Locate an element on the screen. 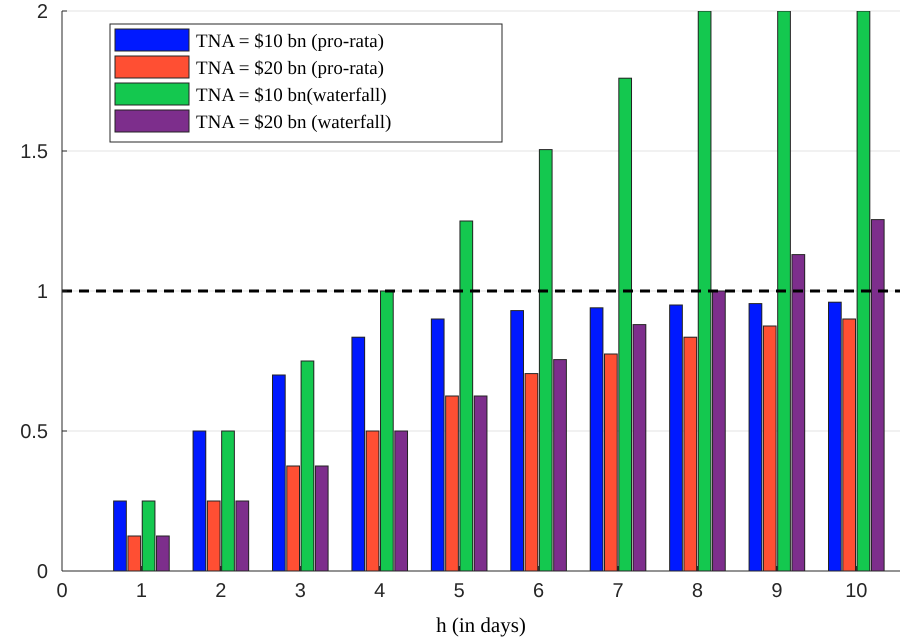  y-tick-label: 0 is located at coordinates (42, 572).